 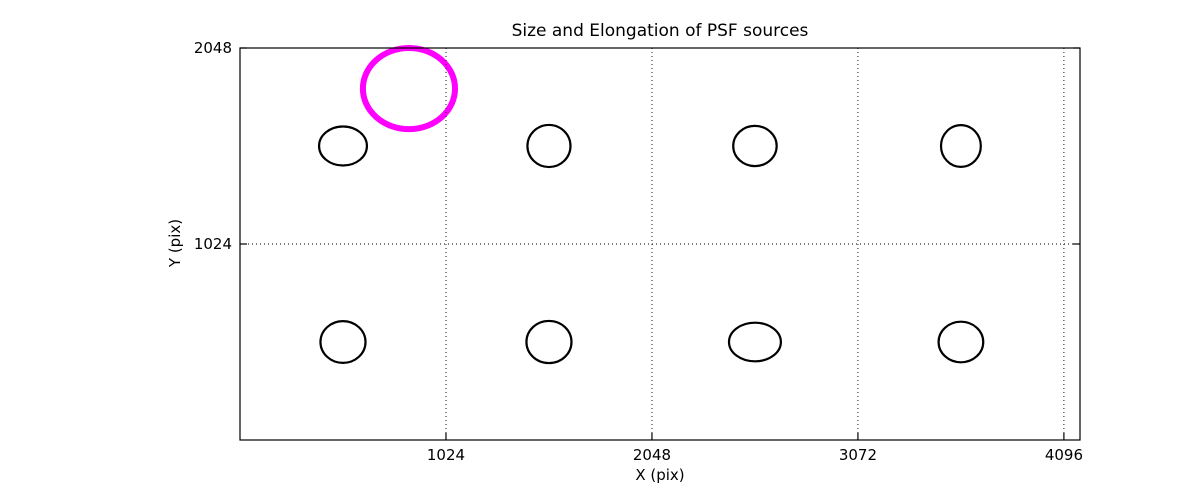 I want to click on x-axis-label: X (pix), so click(x=660, y=475).